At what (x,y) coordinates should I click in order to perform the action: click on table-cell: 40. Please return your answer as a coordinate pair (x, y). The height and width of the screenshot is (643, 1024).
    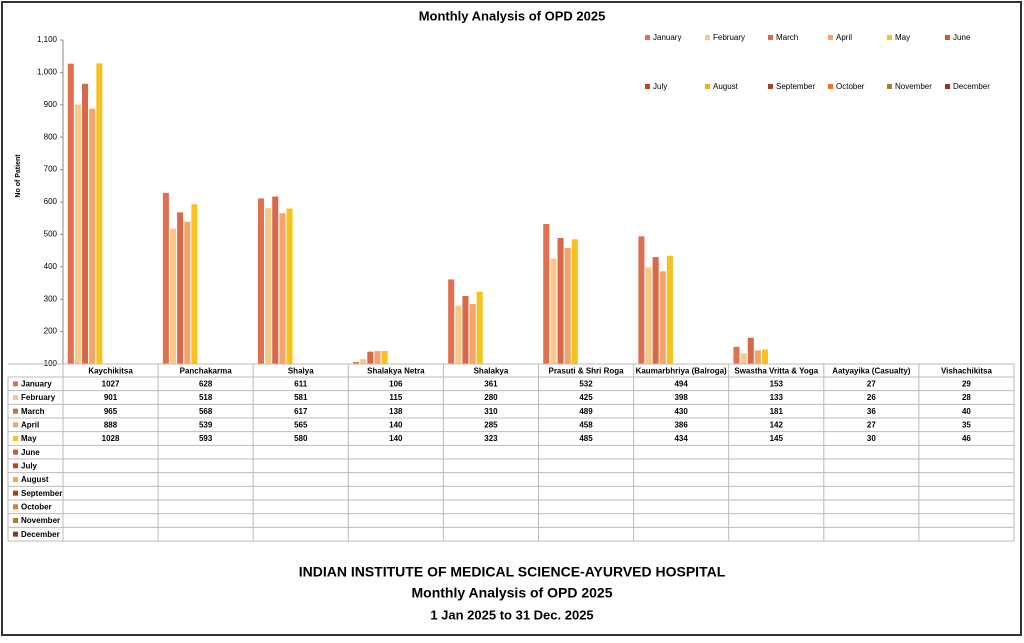
    Looking at the image, I should click on (966, 411).